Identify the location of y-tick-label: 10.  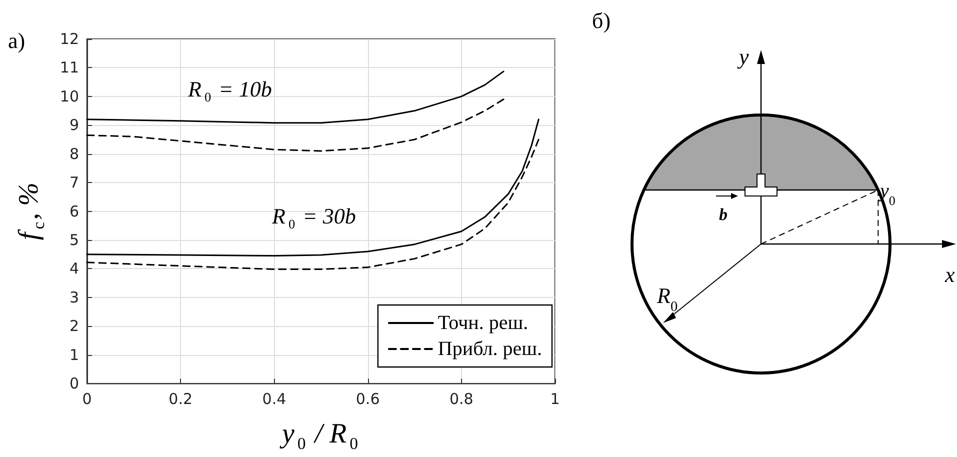
(69, 96).